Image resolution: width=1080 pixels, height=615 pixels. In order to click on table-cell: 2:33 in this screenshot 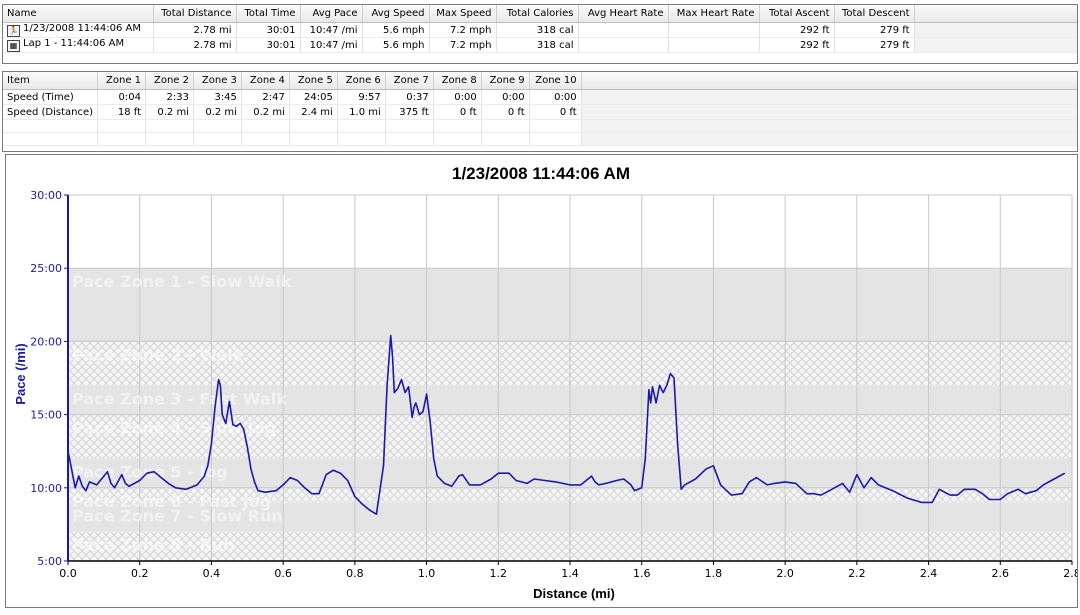, I will do `click(169, 97)`.